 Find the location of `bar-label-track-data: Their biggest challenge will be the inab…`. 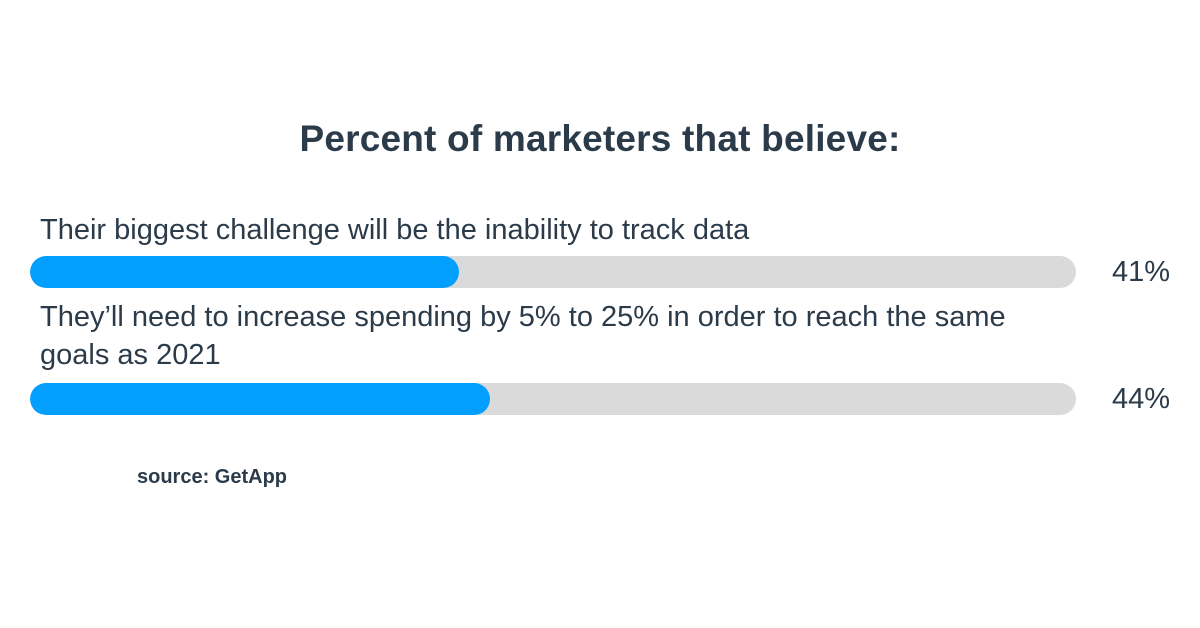

bar-label-track-data: Their biggest challenge will be the inab… is located at coordinates (395, 230).